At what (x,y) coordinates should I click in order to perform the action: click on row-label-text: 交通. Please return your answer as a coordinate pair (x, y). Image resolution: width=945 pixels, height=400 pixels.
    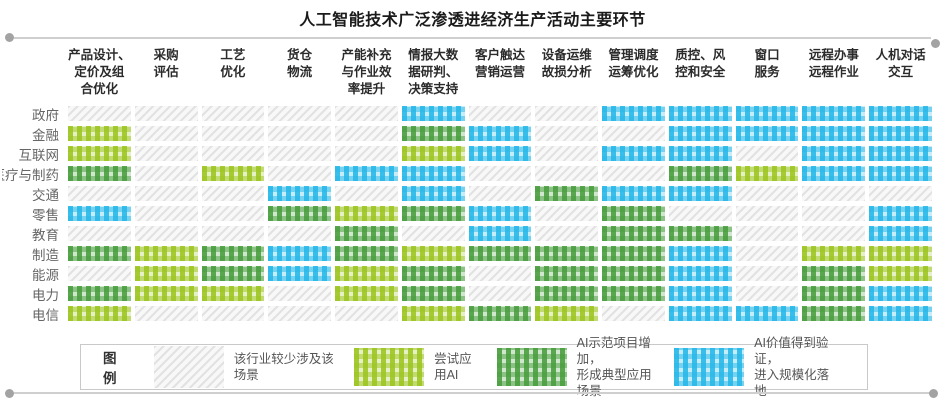
    Looking at the image, I should click on (45, 194).